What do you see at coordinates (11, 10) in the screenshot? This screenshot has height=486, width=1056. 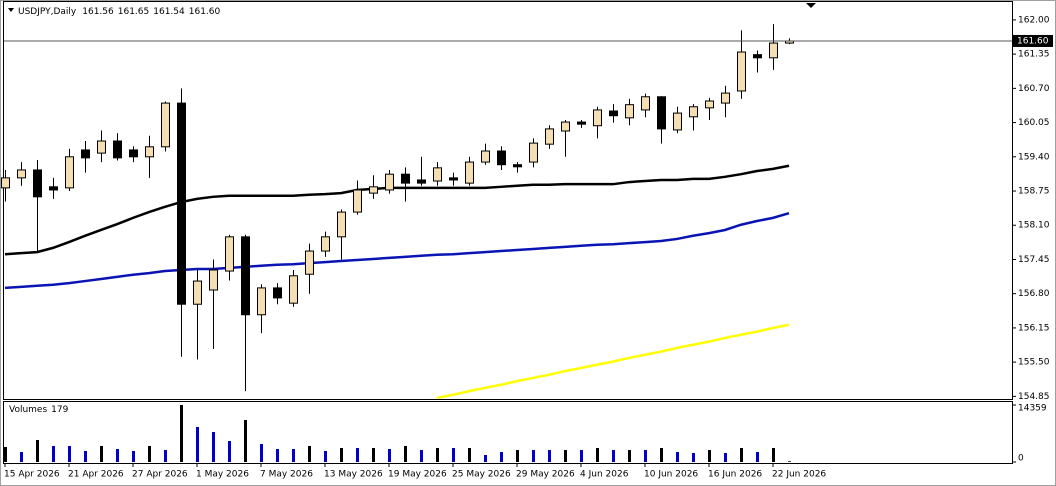 I see `menu-arrow` at bounding box center [11, 10].